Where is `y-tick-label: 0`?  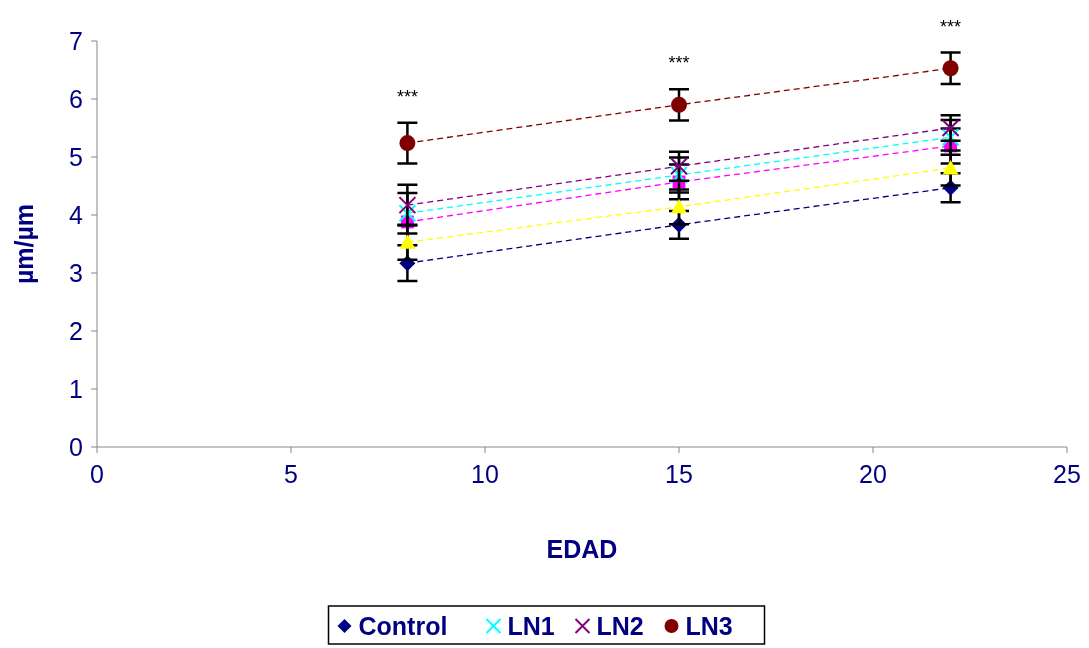
y-tick-label: 0 is located at coordinates (76, 446).